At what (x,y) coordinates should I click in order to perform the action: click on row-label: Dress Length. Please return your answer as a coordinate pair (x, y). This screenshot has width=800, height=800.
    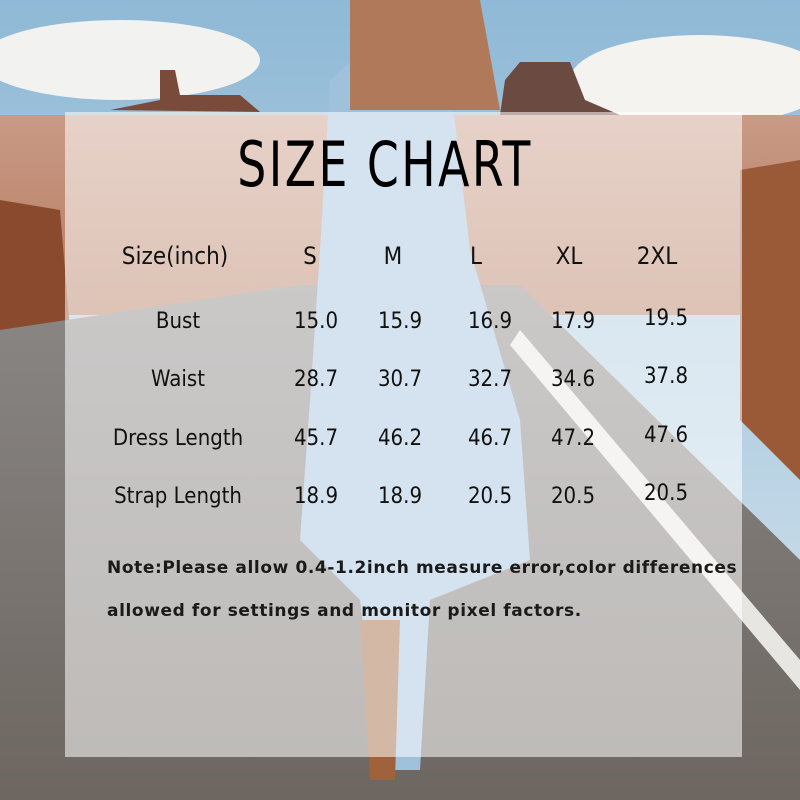
    Looking at the image, I should click on (178, 438).